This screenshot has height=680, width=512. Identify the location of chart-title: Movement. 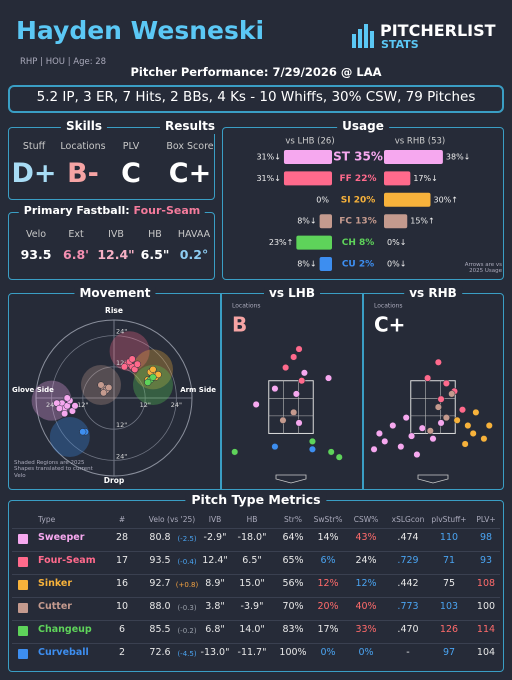
(115, 293).